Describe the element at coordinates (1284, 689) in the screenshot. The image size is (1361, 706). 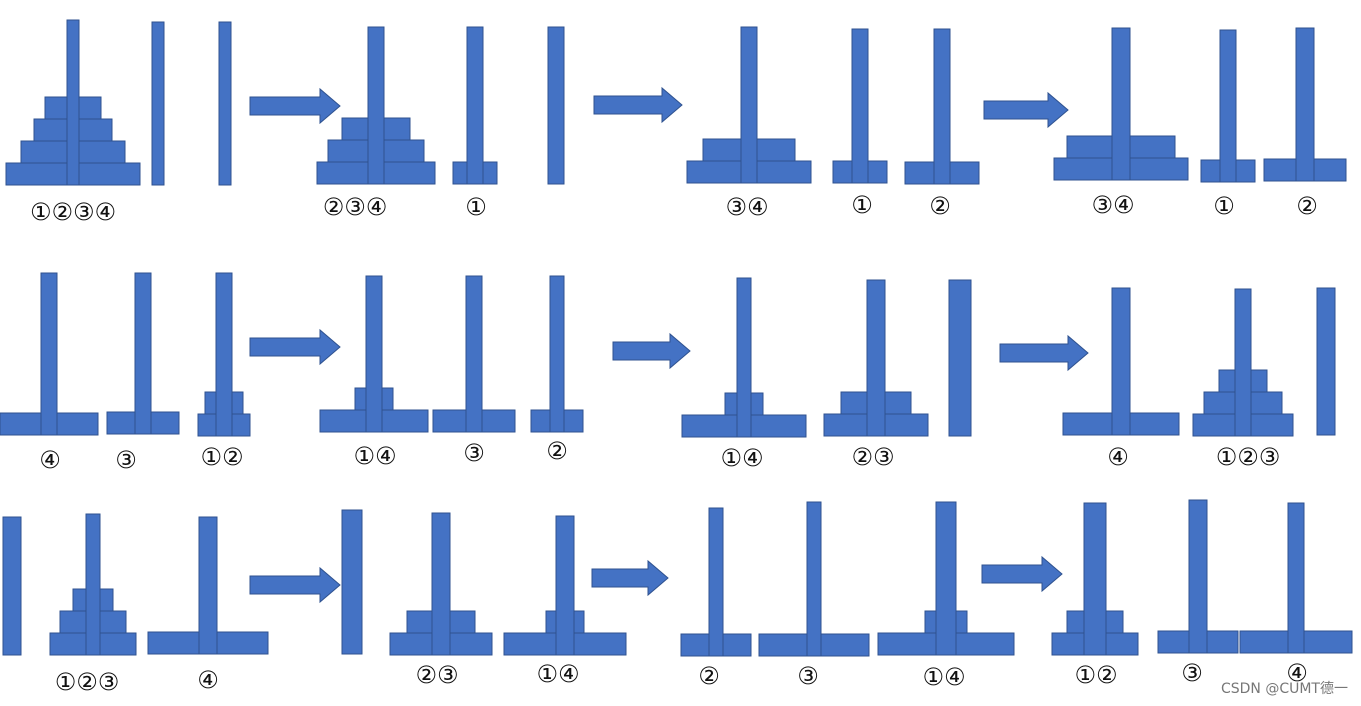
I see `watermark: CSDN @CUMT德一` at that location.